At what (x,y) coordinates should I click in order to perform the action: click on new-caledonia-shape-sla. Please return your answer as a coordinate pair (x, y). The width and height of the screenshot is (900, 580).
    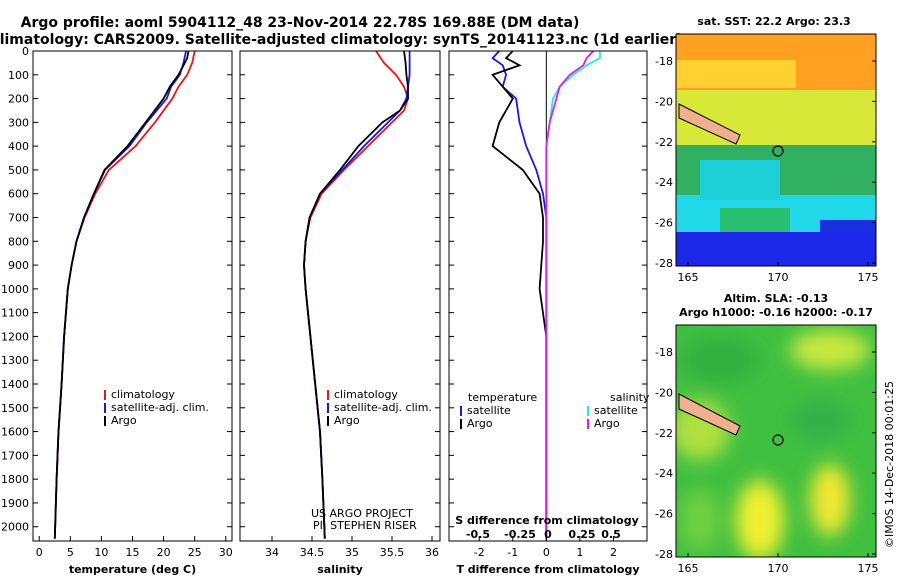
    Looking at the image, I should click on (709, 414).